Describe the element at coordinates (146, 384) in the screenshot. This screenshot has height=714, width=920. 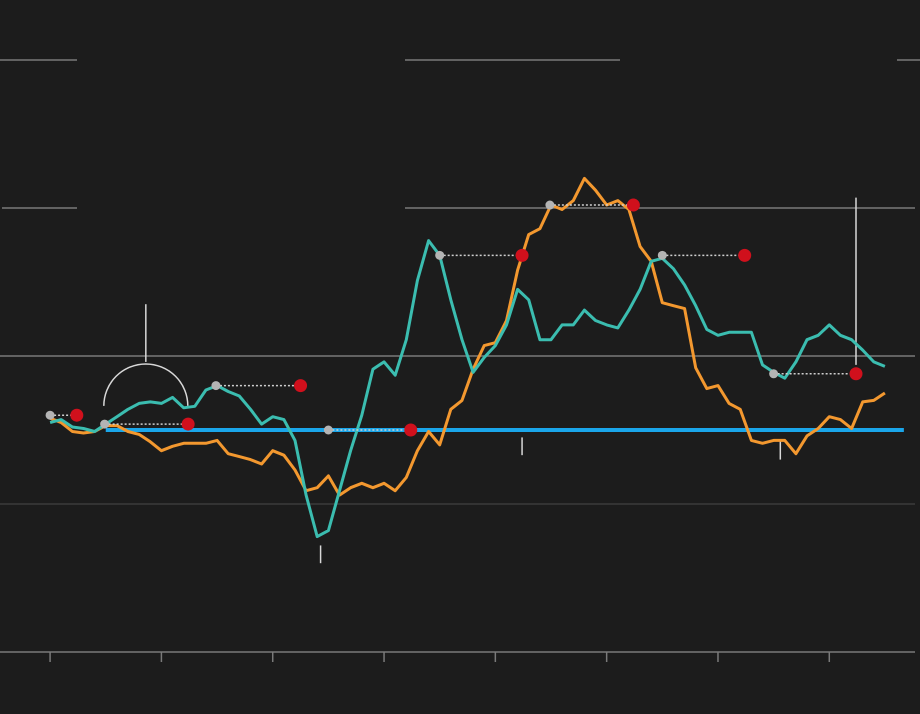
I see `callout-arc` at that location.